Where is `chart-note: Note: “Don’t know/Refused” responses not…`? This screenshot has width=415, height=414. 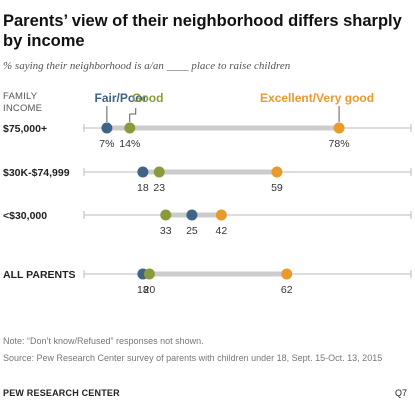
chart-note: Note: “Don’t know/Refused” responses not… is located at coordinates (103, 341).